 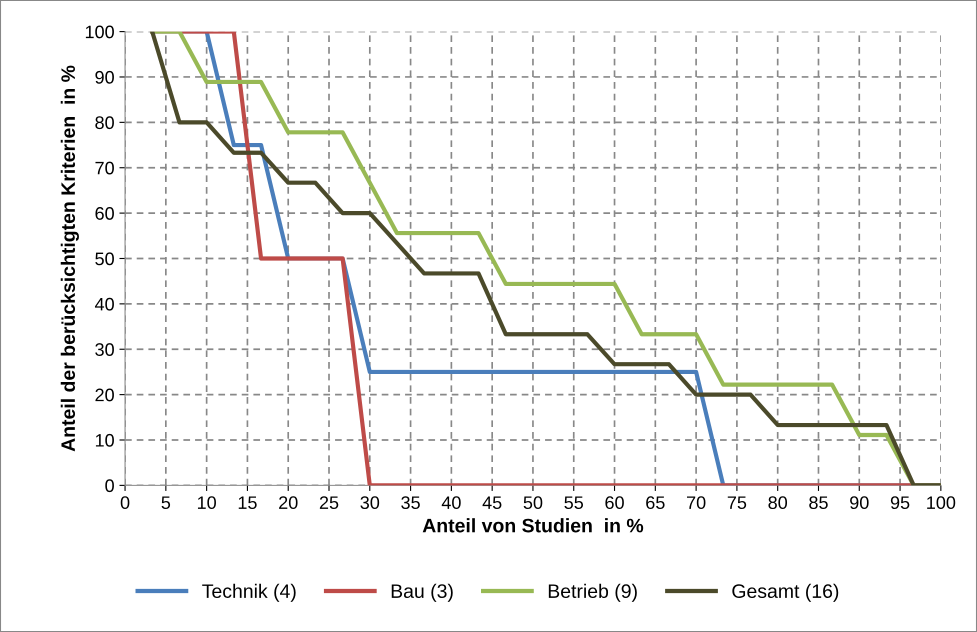 I want to click on x-tick-label: 15, so click(x=247, y=503).